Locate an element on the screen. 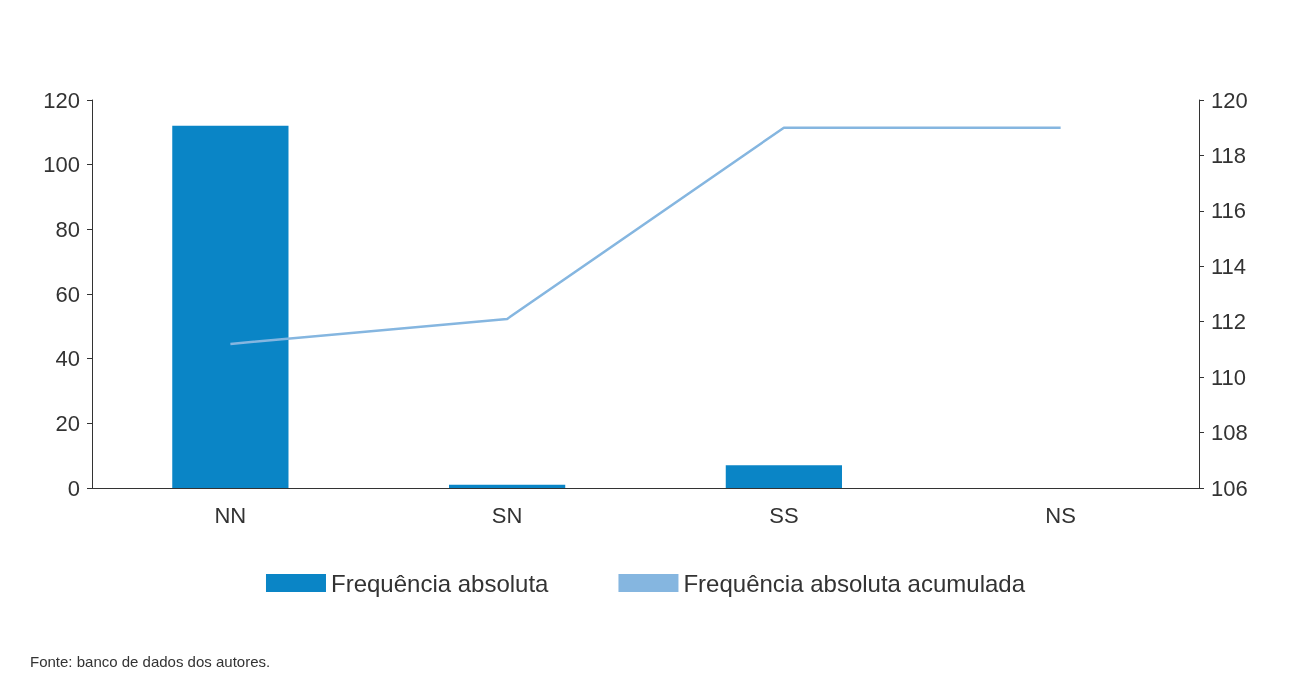  x-tick-label: SN is located at coordinates (507, 515).